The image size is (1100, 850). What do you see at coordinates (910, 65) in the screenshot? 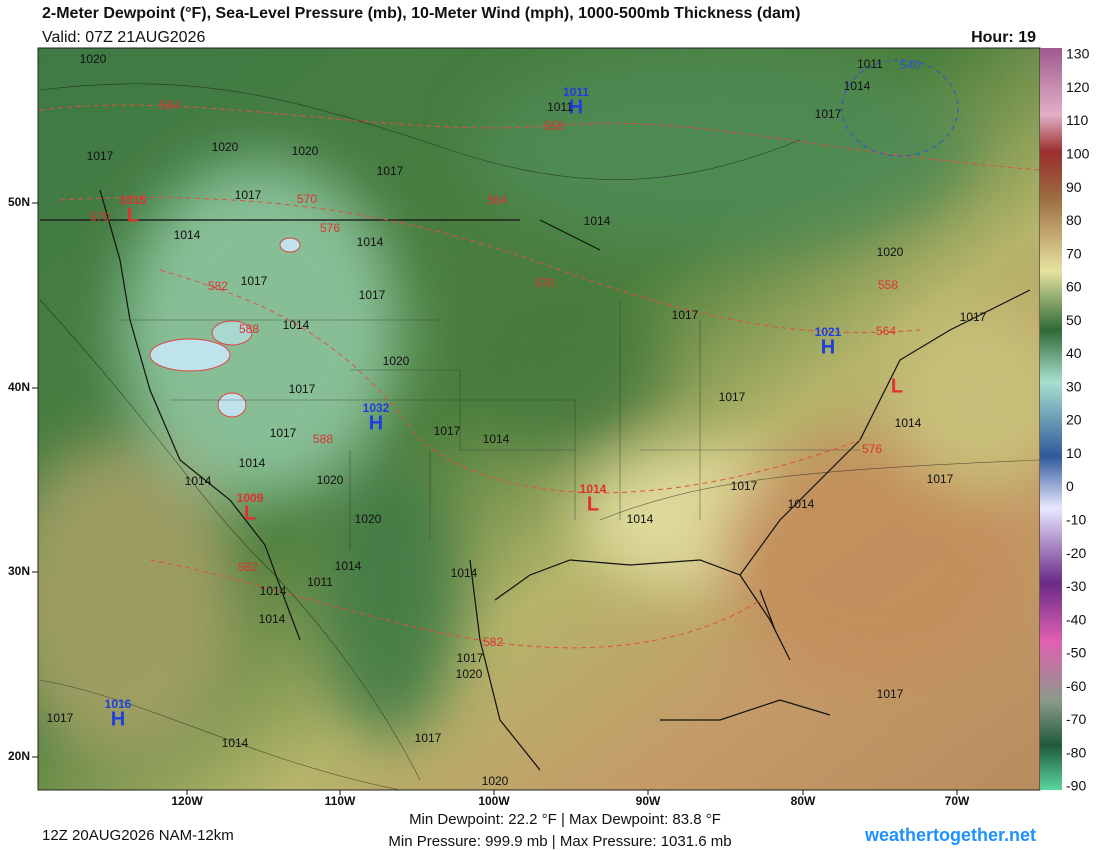
I see `thickness-label: 540` at bounding box center [910, 65].